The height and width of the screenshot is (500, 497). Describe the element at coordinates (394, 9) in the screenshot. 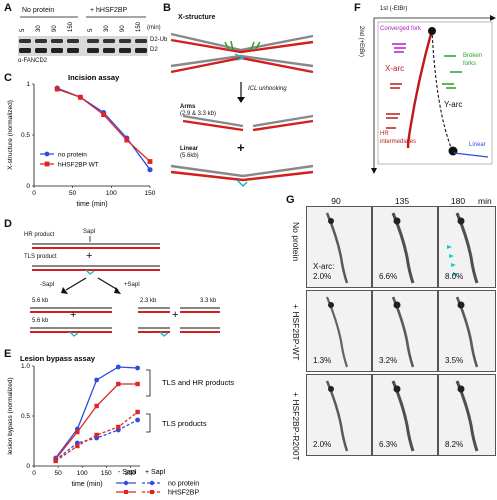

I see `axis-1st-label: 1st (-EtBr)` at that location.